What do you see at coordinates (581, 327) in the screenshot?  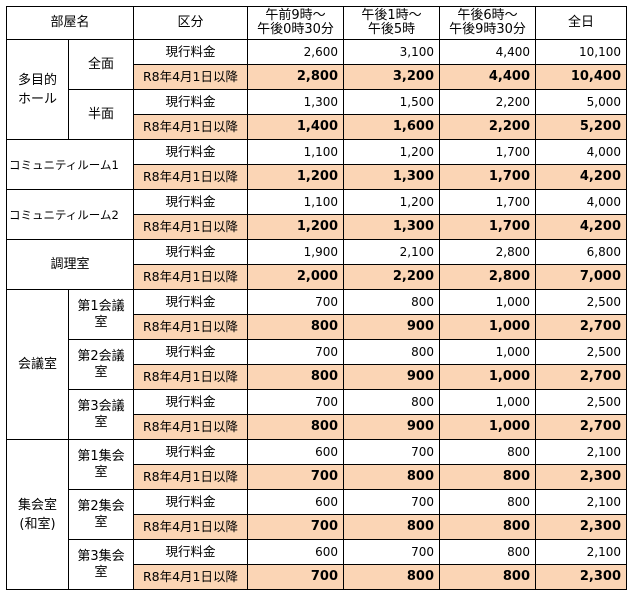 I see `fee-allday: 2,700` at bounding box center [581, 327].